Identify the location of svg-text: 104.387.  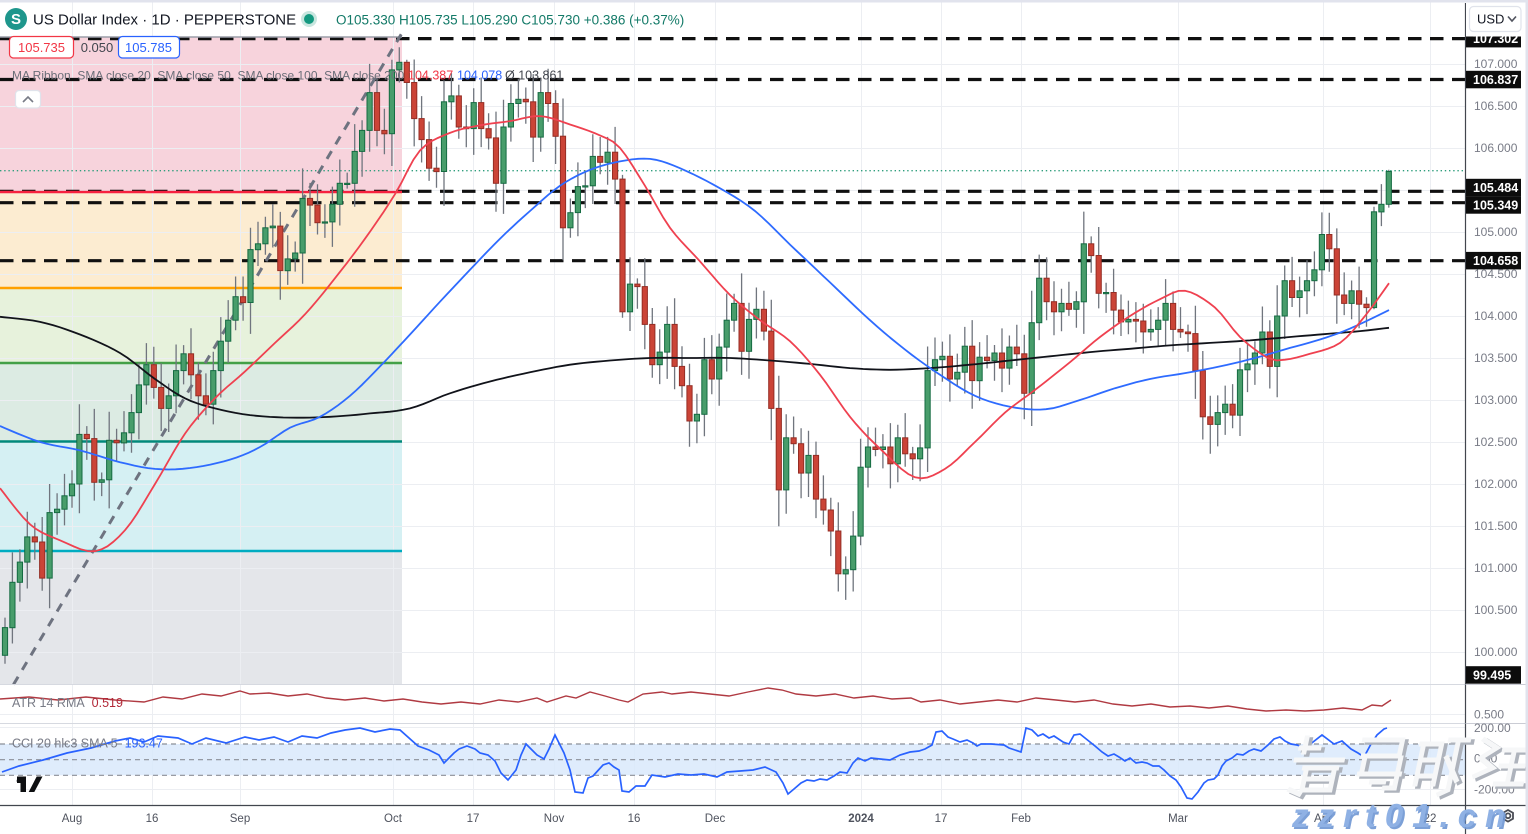
(430, 76).